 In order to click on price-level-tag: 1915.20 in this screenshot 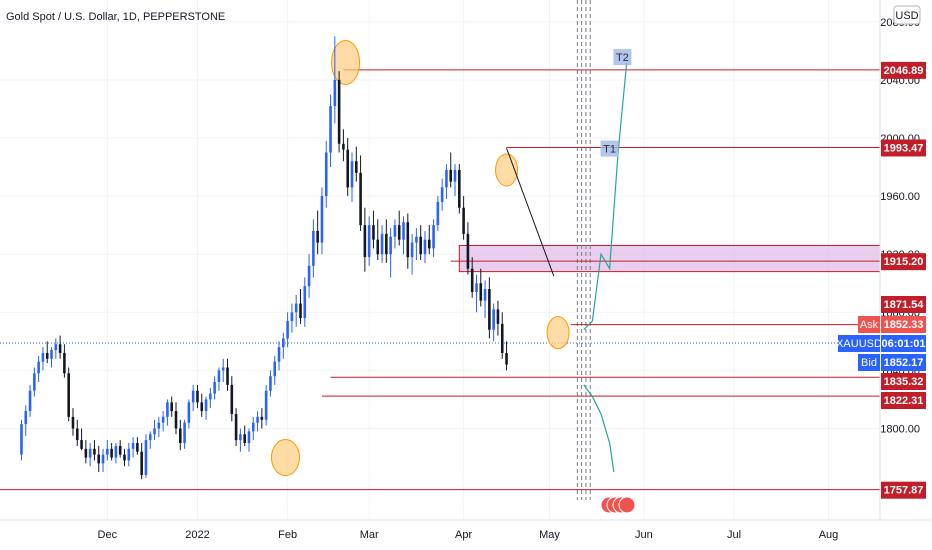, I will do `click(904, 262)`.